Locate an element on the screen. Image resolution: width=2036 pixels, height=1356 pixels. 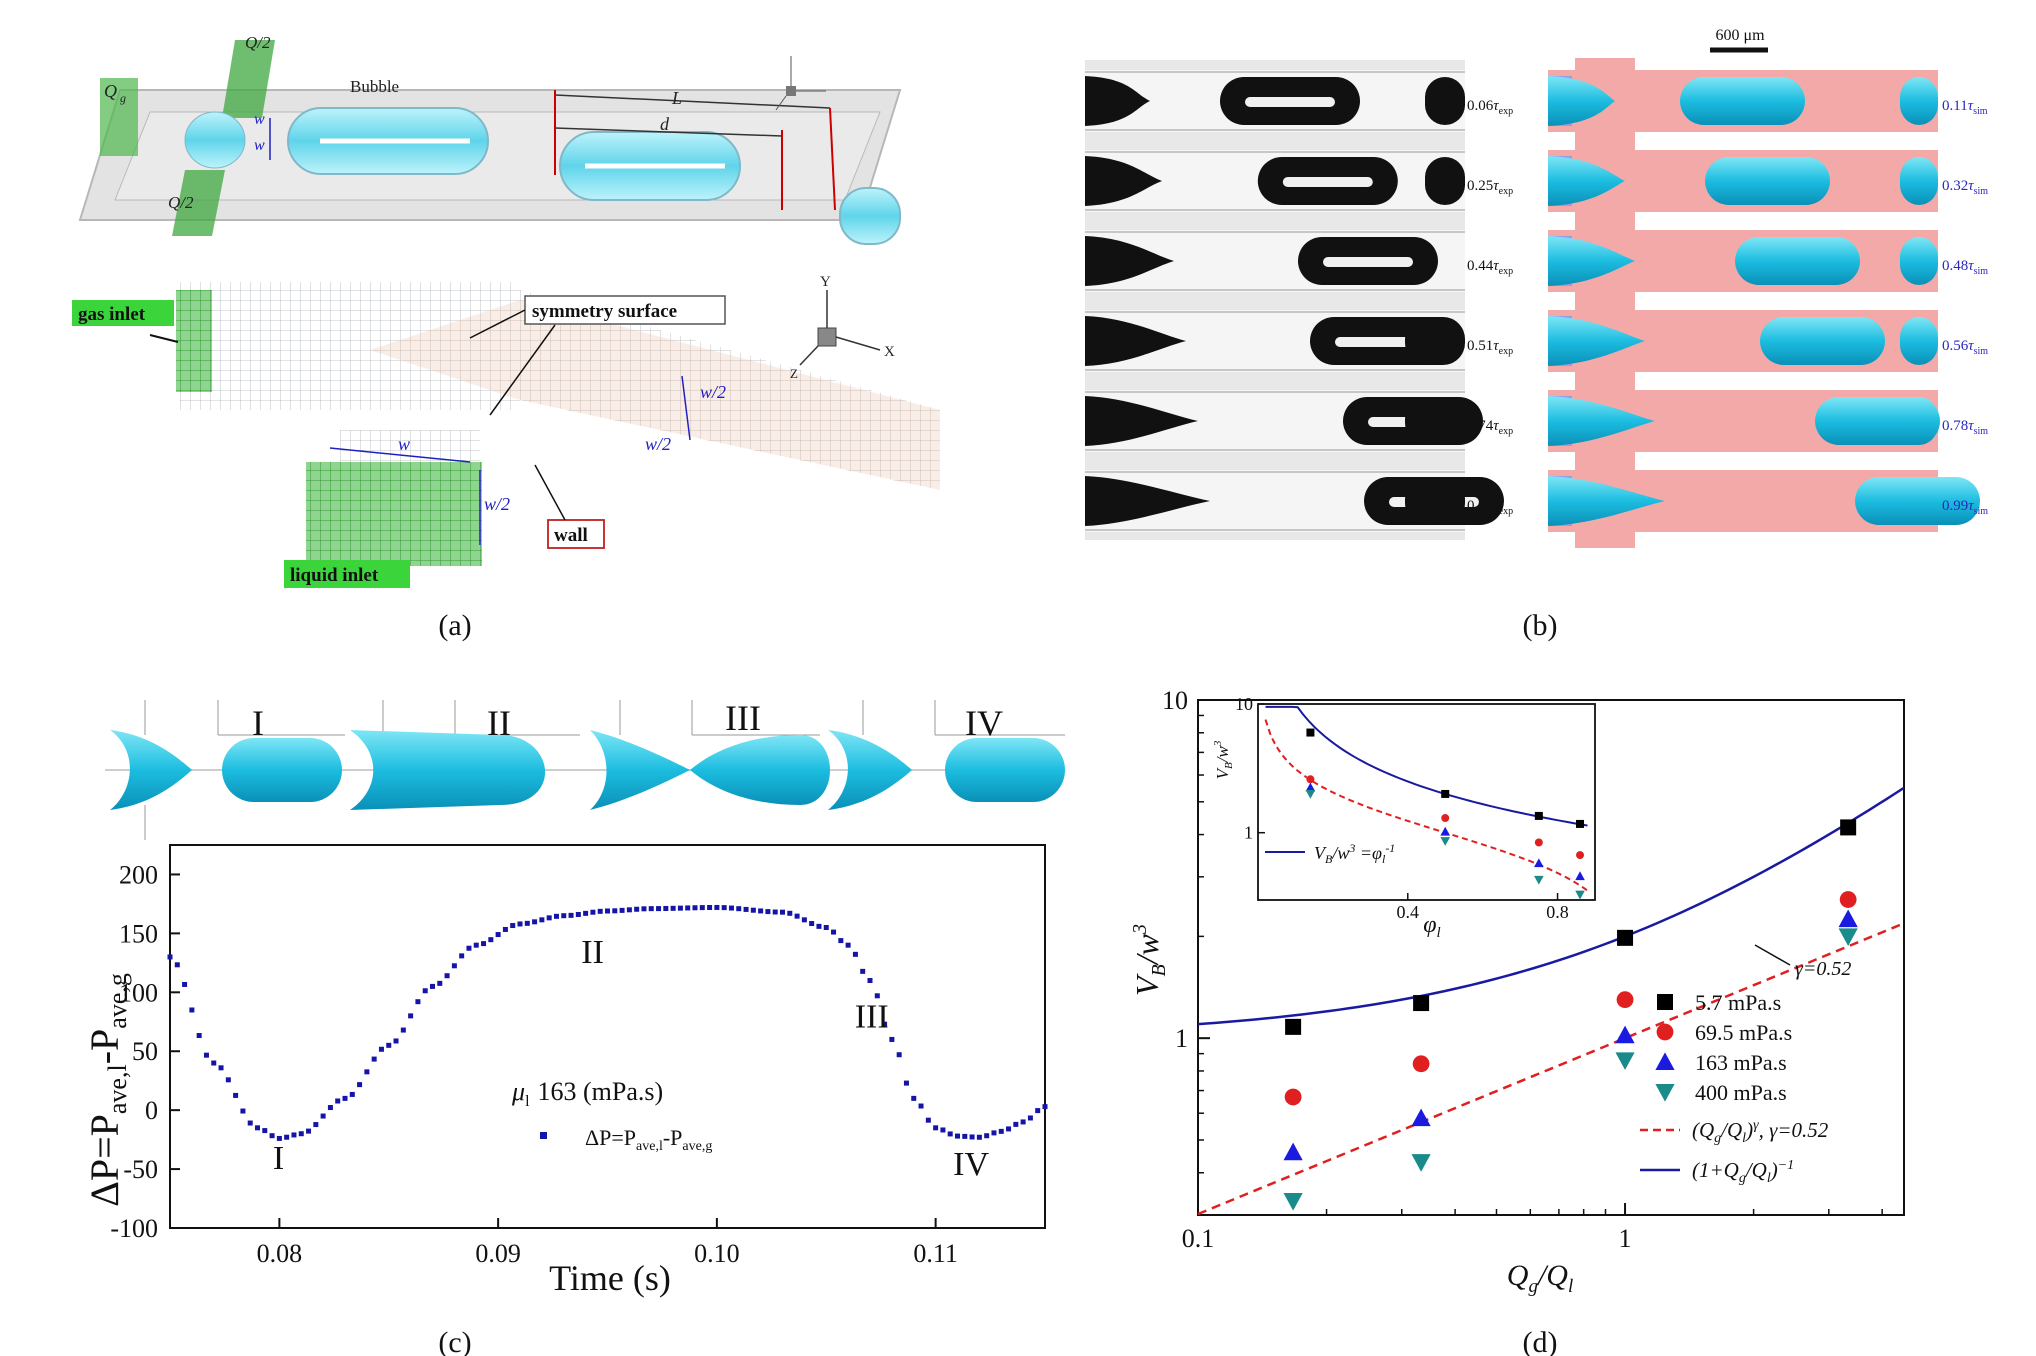
inset-frame is located at coordinates (1426, 802).